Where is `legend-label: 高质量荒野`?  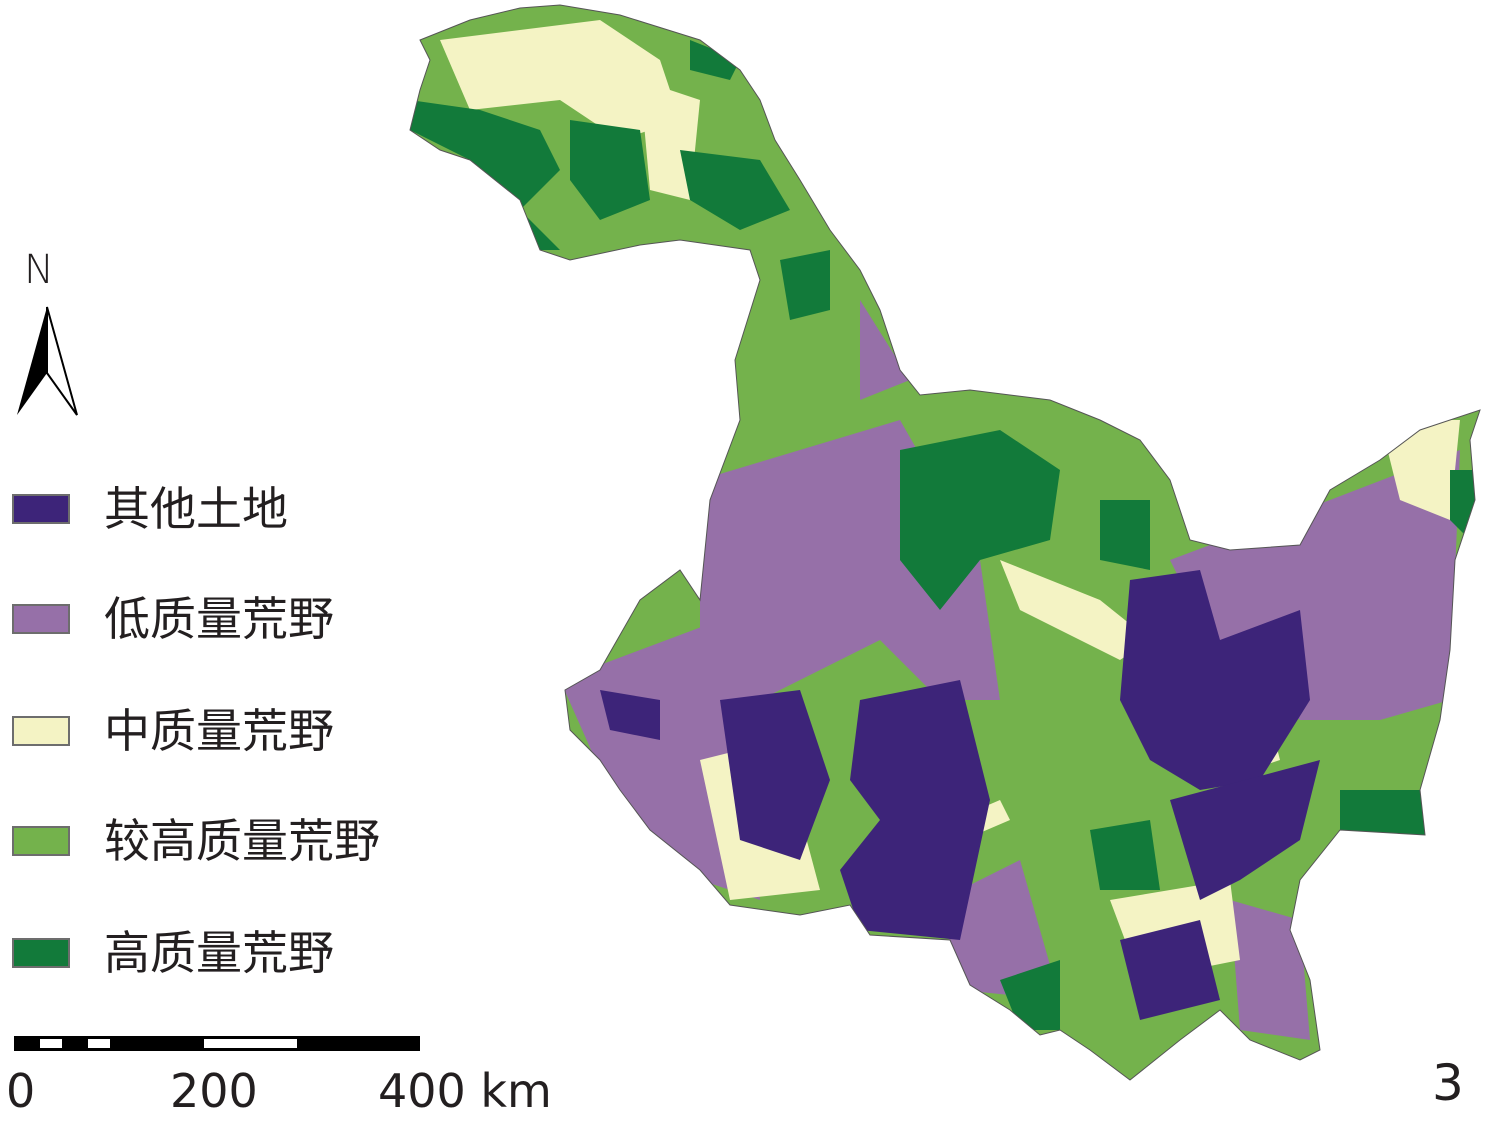 legend-label: 高质量荒野 is located at coordinates (219, 953).